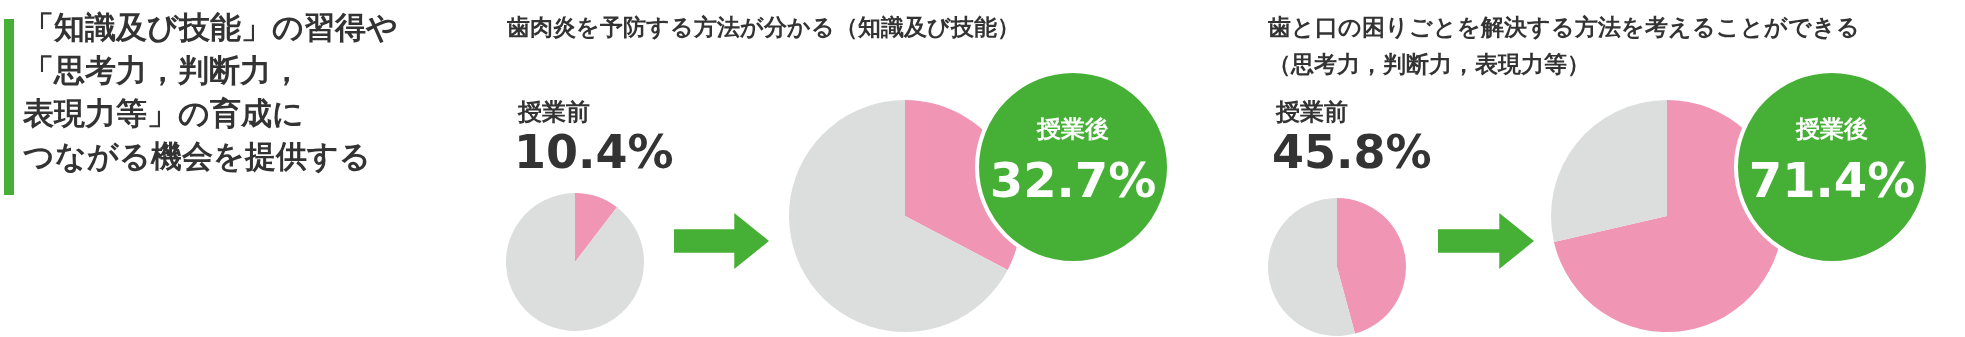  What do you see at coordinates (1073, 180) in the screenshot?
I see `data-label: 32.7%` at bounding box center [1073, 180].